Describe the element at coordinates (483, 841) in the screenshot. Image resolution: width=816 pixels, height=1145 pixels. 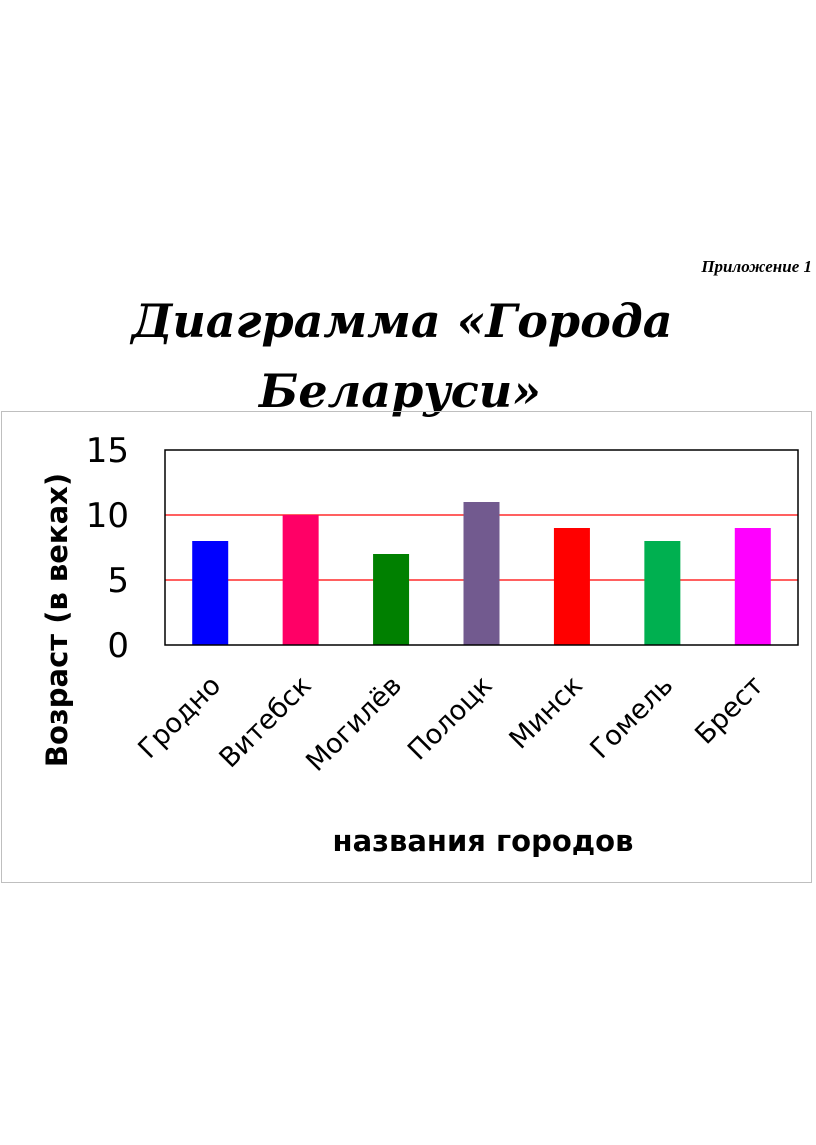
I see `x-axis-title: названия городов` at that location.